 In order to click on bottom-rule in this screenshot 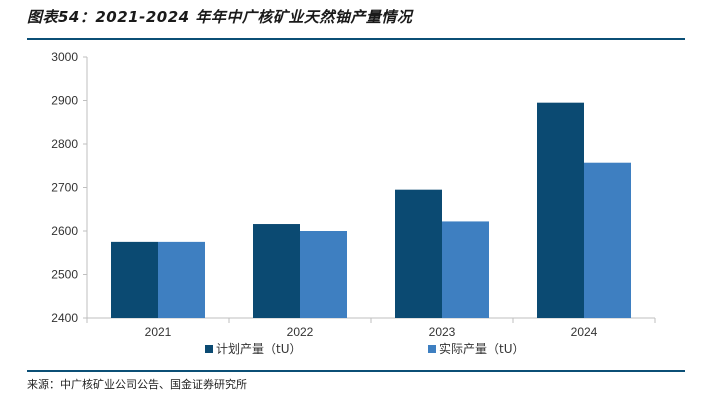, I will do `click(356, 371)`.